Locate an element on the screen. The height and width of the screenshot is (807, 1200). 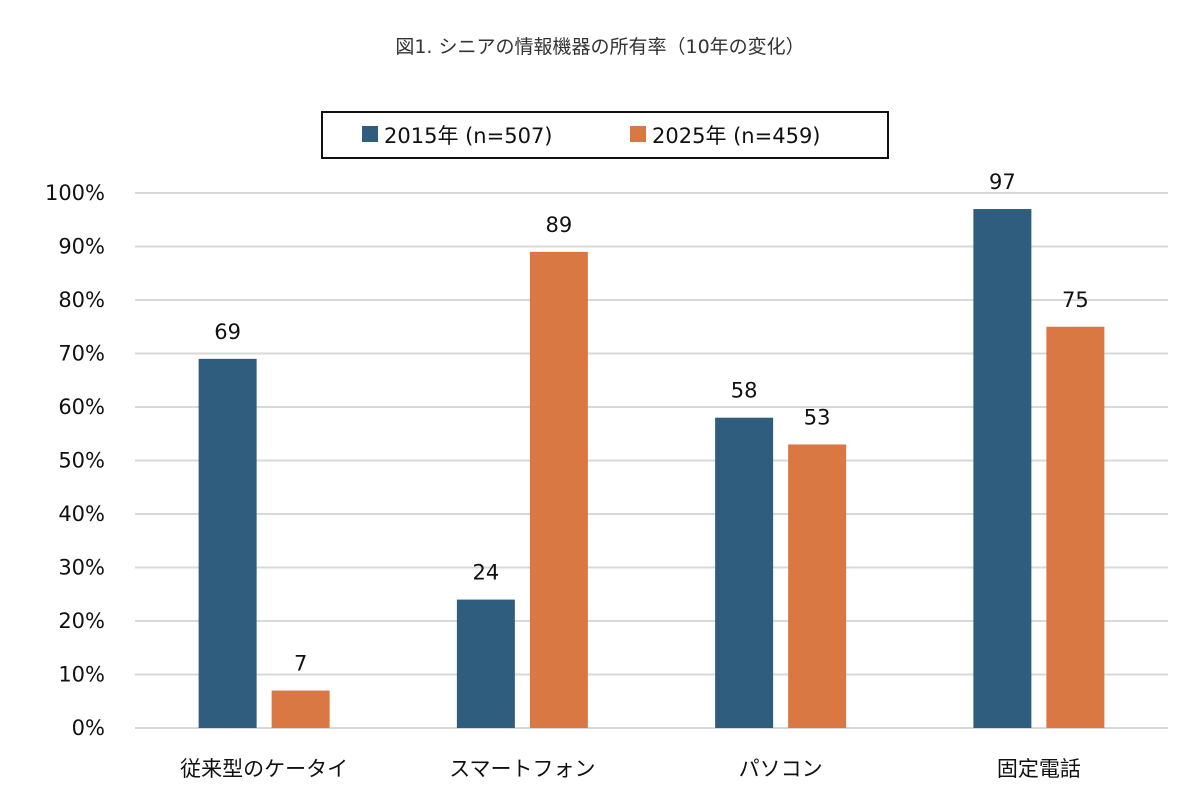
legend-box is located at coordinates (605, 135).